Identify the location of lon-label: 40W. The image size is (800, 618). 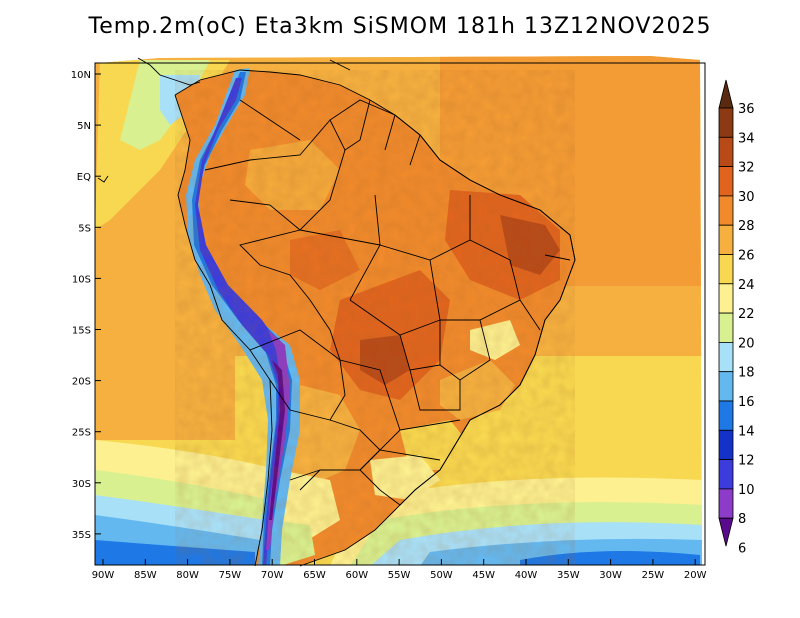
(526, 575).